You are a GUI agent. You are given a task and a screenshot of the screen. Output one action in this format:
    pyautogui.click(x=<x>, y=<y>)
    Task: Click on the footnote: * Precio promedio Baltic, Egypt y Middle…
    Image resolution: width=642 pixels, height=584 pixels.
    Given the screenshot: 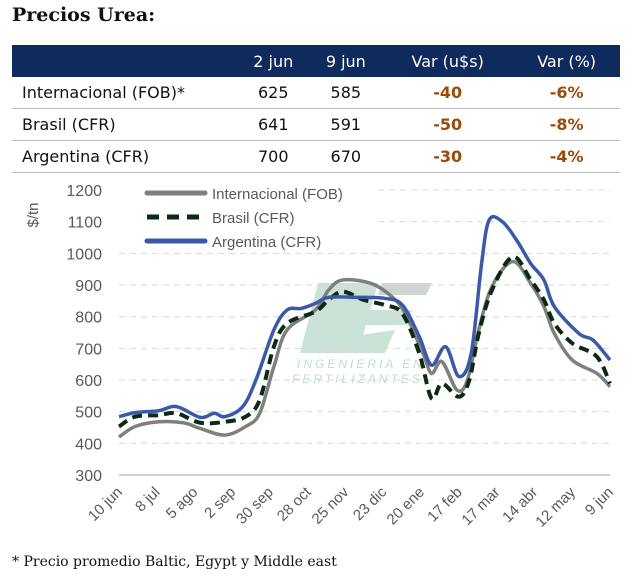 What is the action you would take?
    pyautogui.click(x=174, y=562)
    